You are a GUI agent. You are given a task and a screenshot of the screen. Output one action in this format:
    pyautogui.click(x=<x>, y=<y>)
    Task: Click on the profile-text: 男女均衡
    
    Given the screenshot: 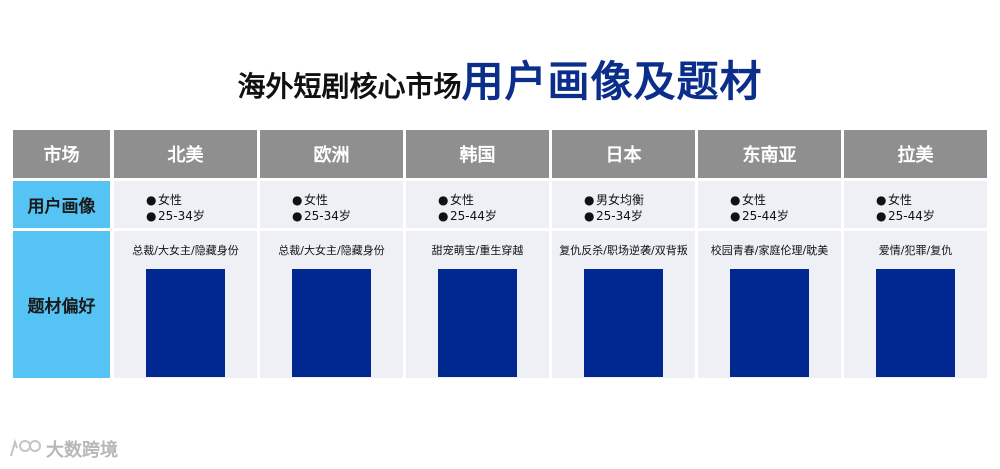 What is the action you would take?
    pyautogui.click(x=620, y=200)
    